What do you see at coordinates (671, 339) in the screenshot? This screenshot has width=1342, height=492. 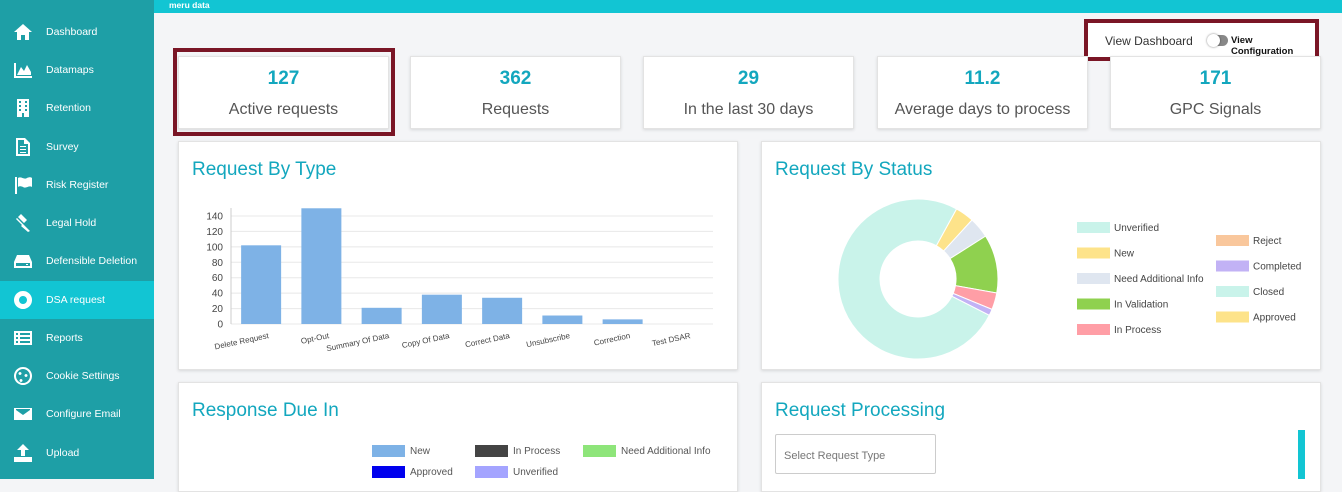 I see `x-tick-label: Test DSAR` at bounding box center [671, 339].